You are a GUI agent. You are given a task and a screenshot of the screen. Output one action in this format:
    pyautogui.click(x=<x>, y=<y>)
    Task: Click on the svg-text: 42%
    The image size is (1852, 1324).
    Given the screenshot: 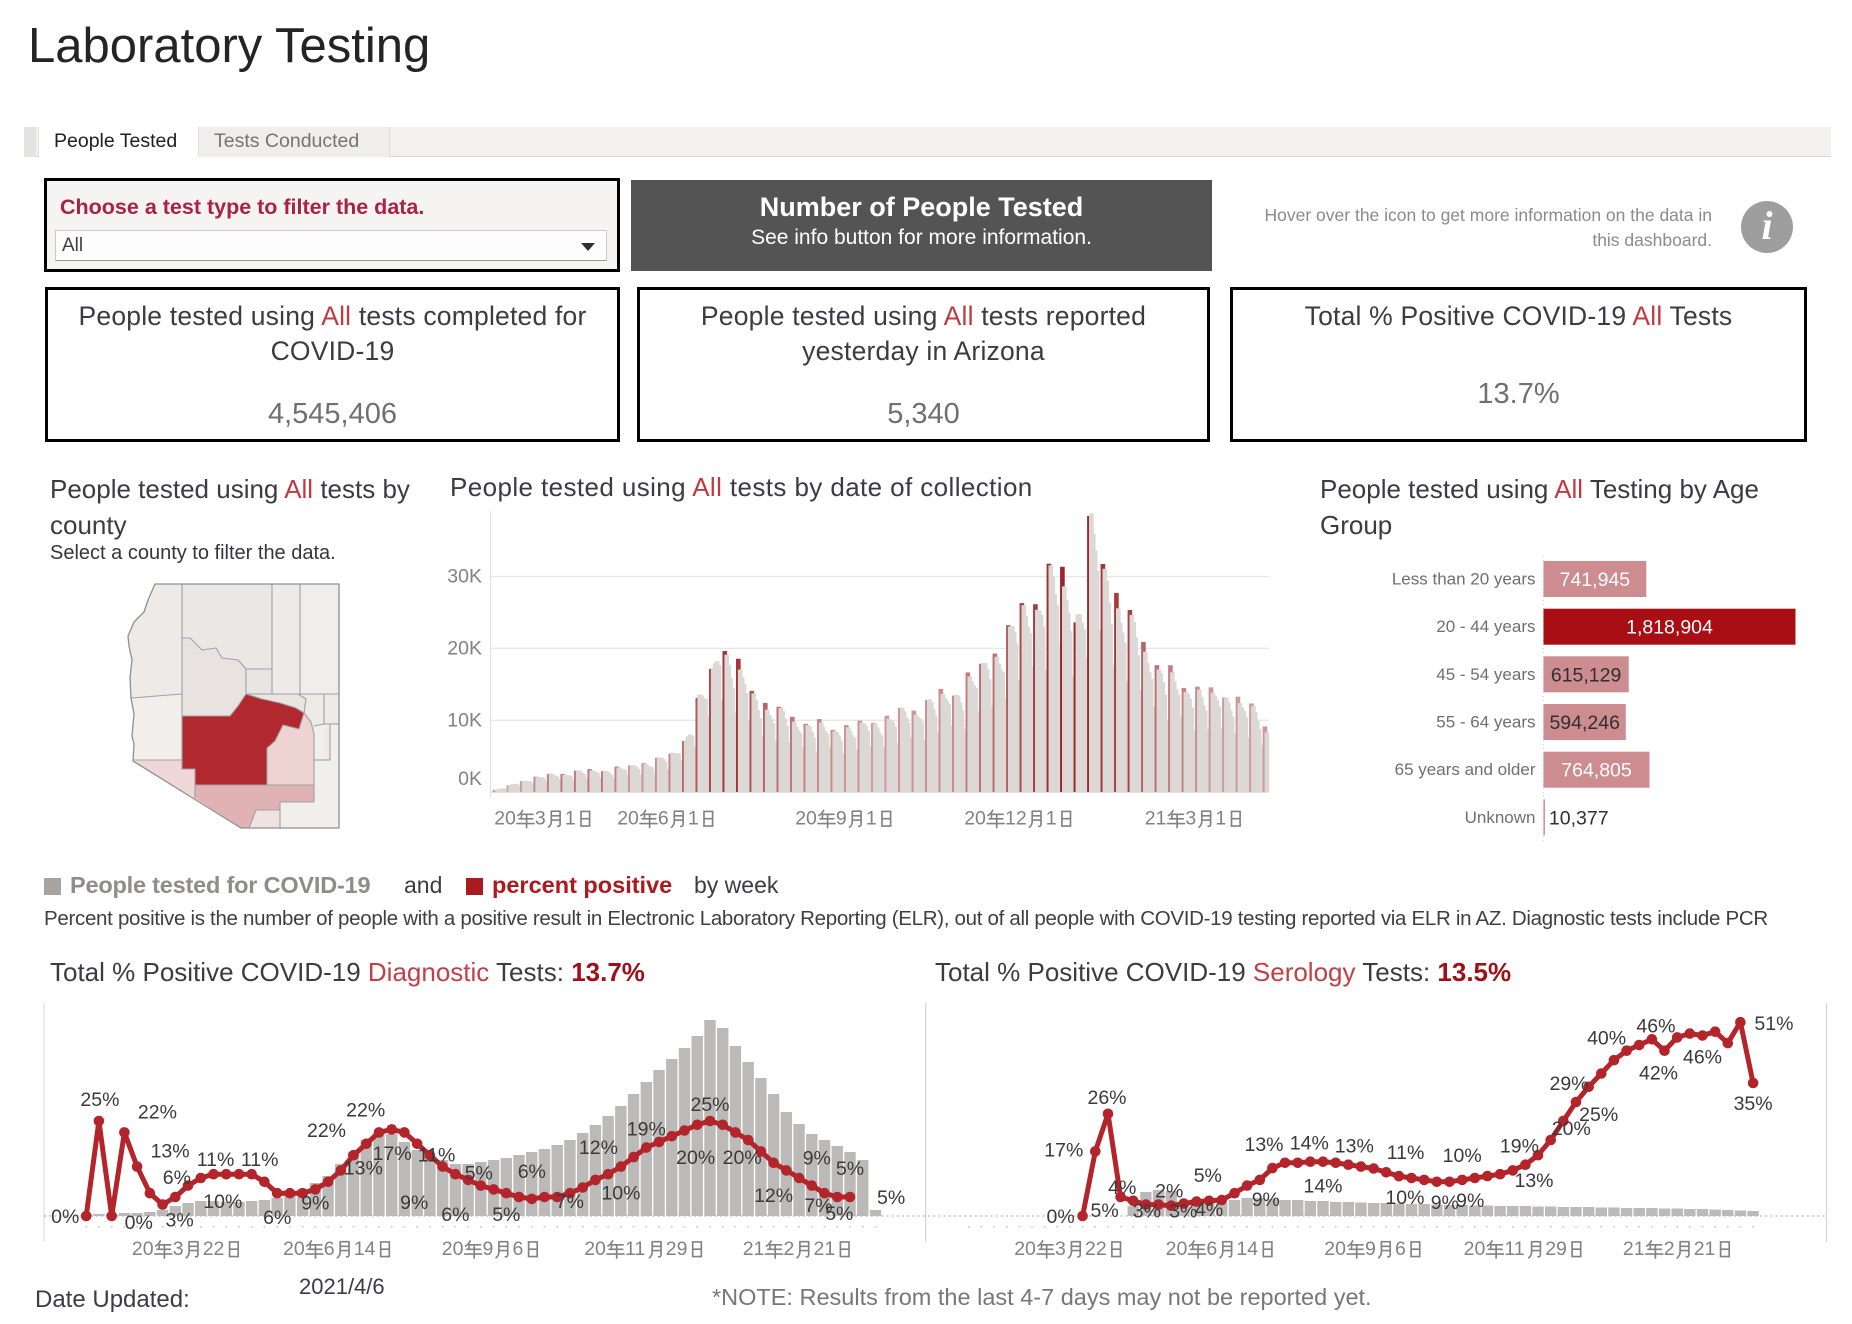 What is the action you would take?
    pyautogui.click(x=1658, y=1074)
    